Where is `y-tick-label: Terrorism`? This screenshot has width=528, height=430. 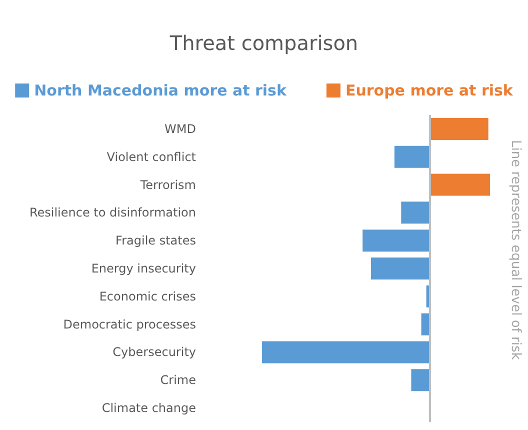
y-tick-label: Terrorism is located at coordinates (167, 185).